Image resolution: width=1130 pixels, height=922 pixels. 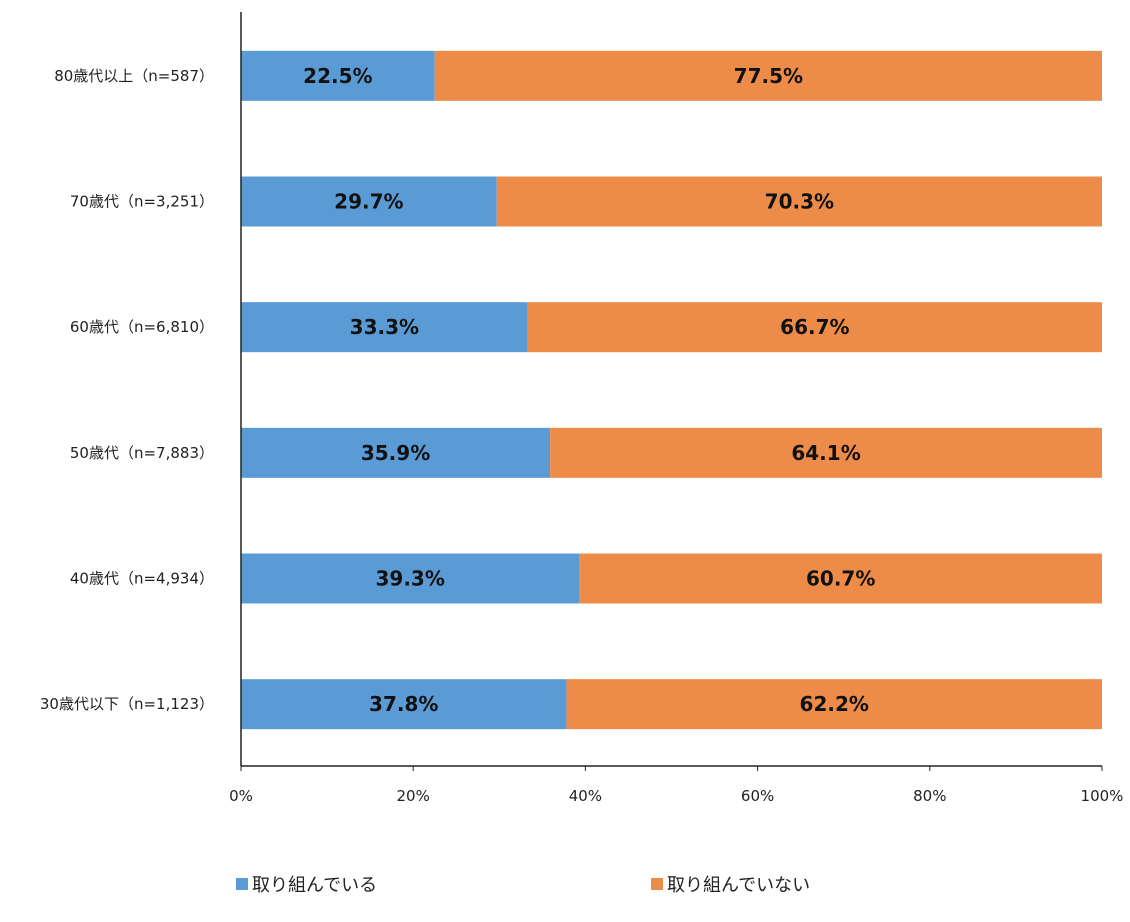 I want to click on data-label: 33.3%, so click(x=384, y=327).